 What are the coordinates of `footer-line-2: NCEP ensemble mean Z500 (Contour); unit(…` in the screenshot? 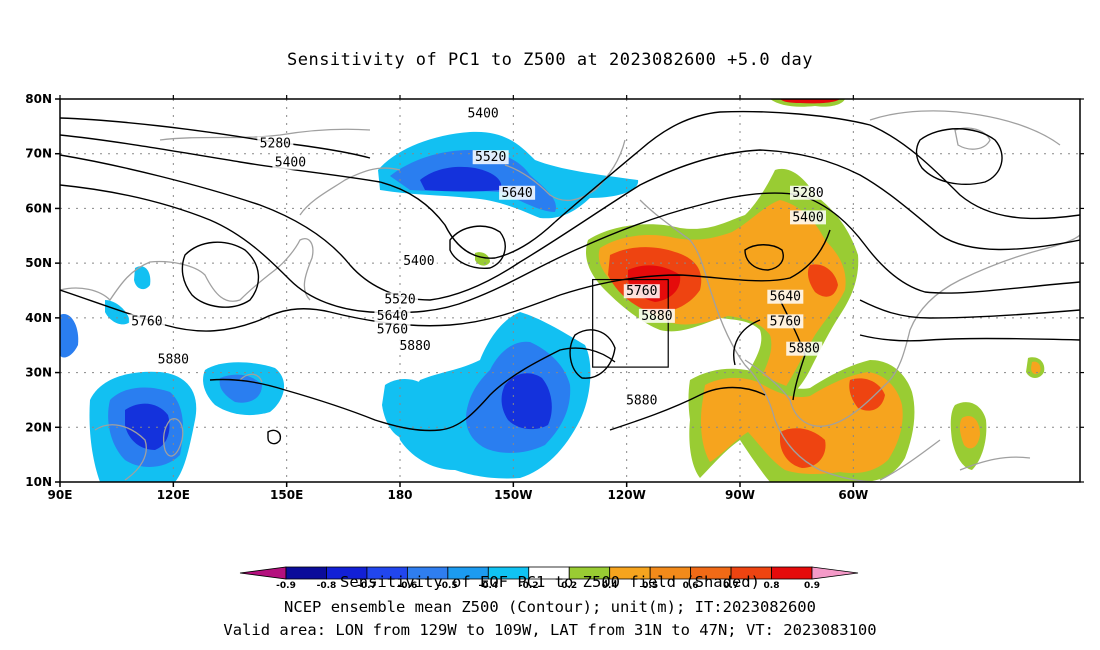 It's located at (550, 607).